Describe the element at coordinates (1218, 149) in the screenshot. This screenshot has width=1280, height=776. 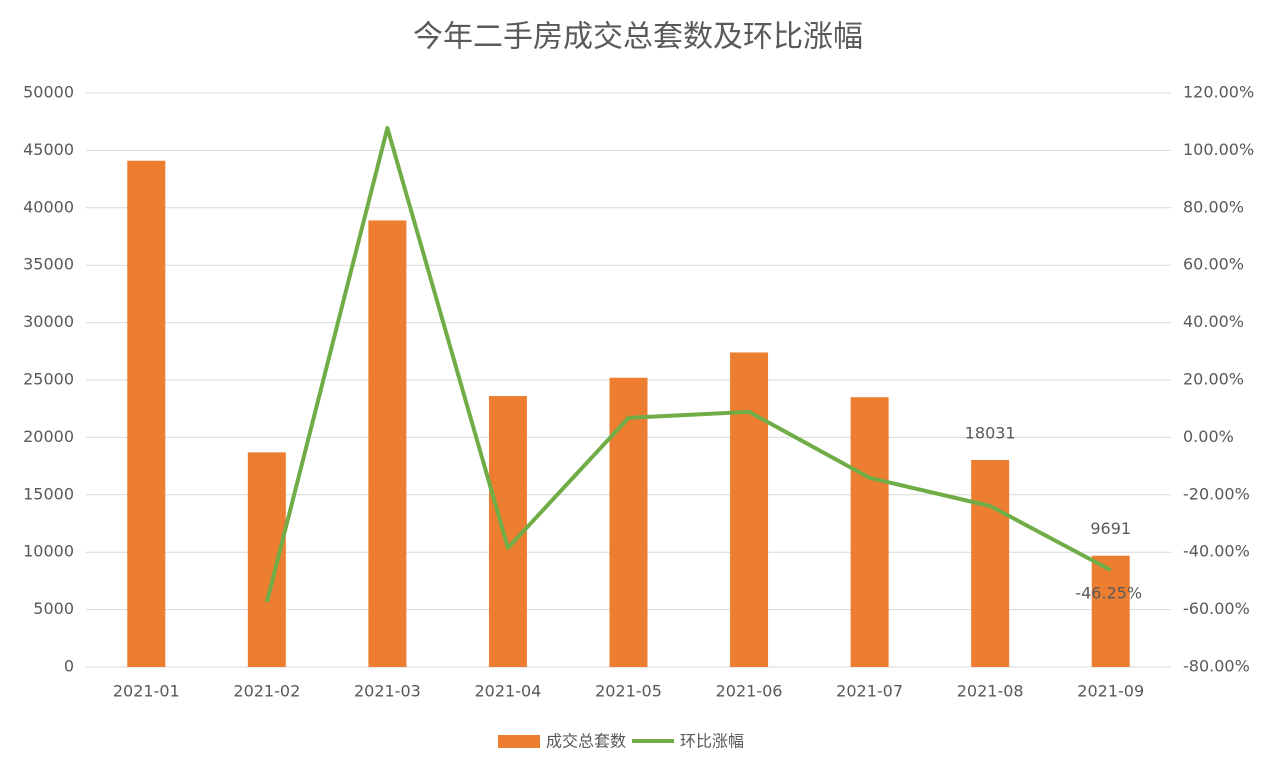
I see `y2-tick-label: 100.00%` at that location.